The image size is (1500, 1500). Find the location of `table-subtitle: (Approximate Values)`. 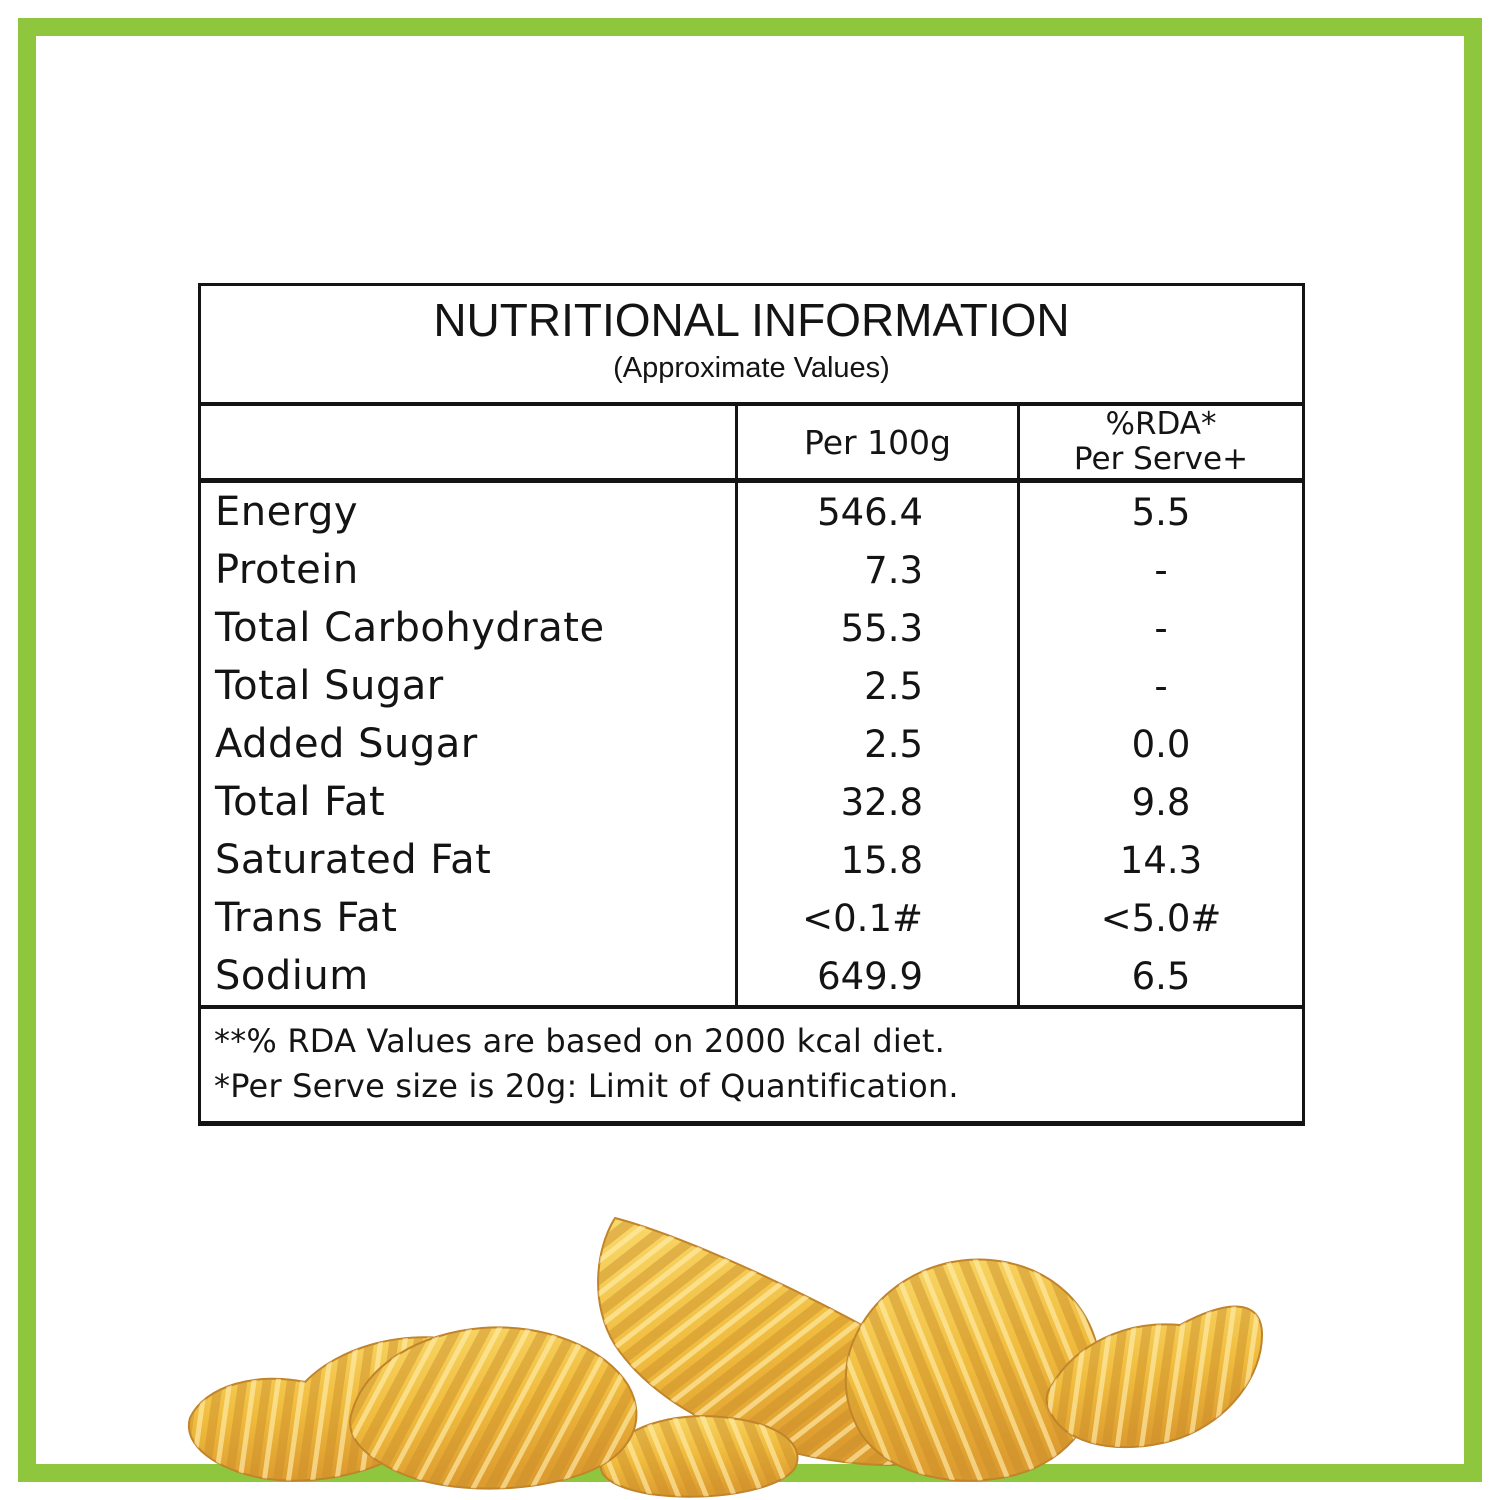

table-subtitle: (Approximate Values) is located at coordinates (751, 368).